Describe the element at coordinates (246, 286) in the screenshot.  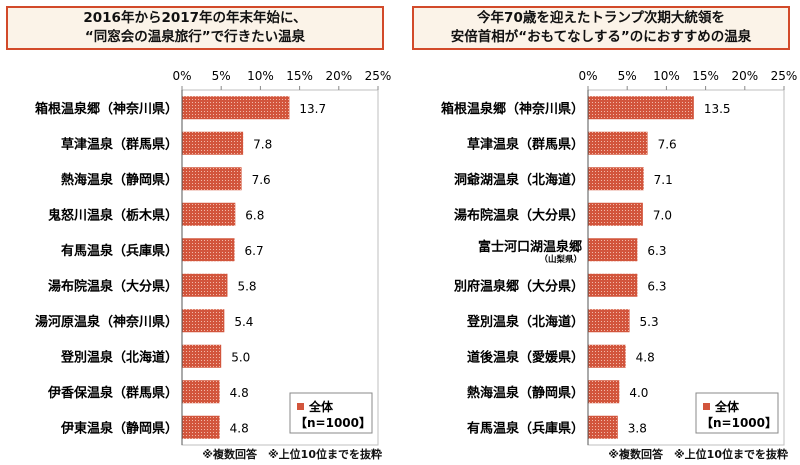
I see `data-label: 5.8` at that location.